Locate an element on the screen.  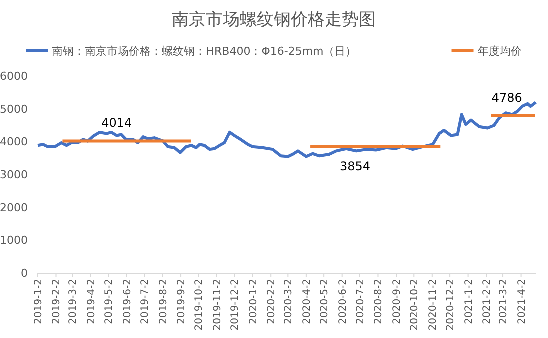
y-tick-label: 1000 is located at coordinates (14, 241).